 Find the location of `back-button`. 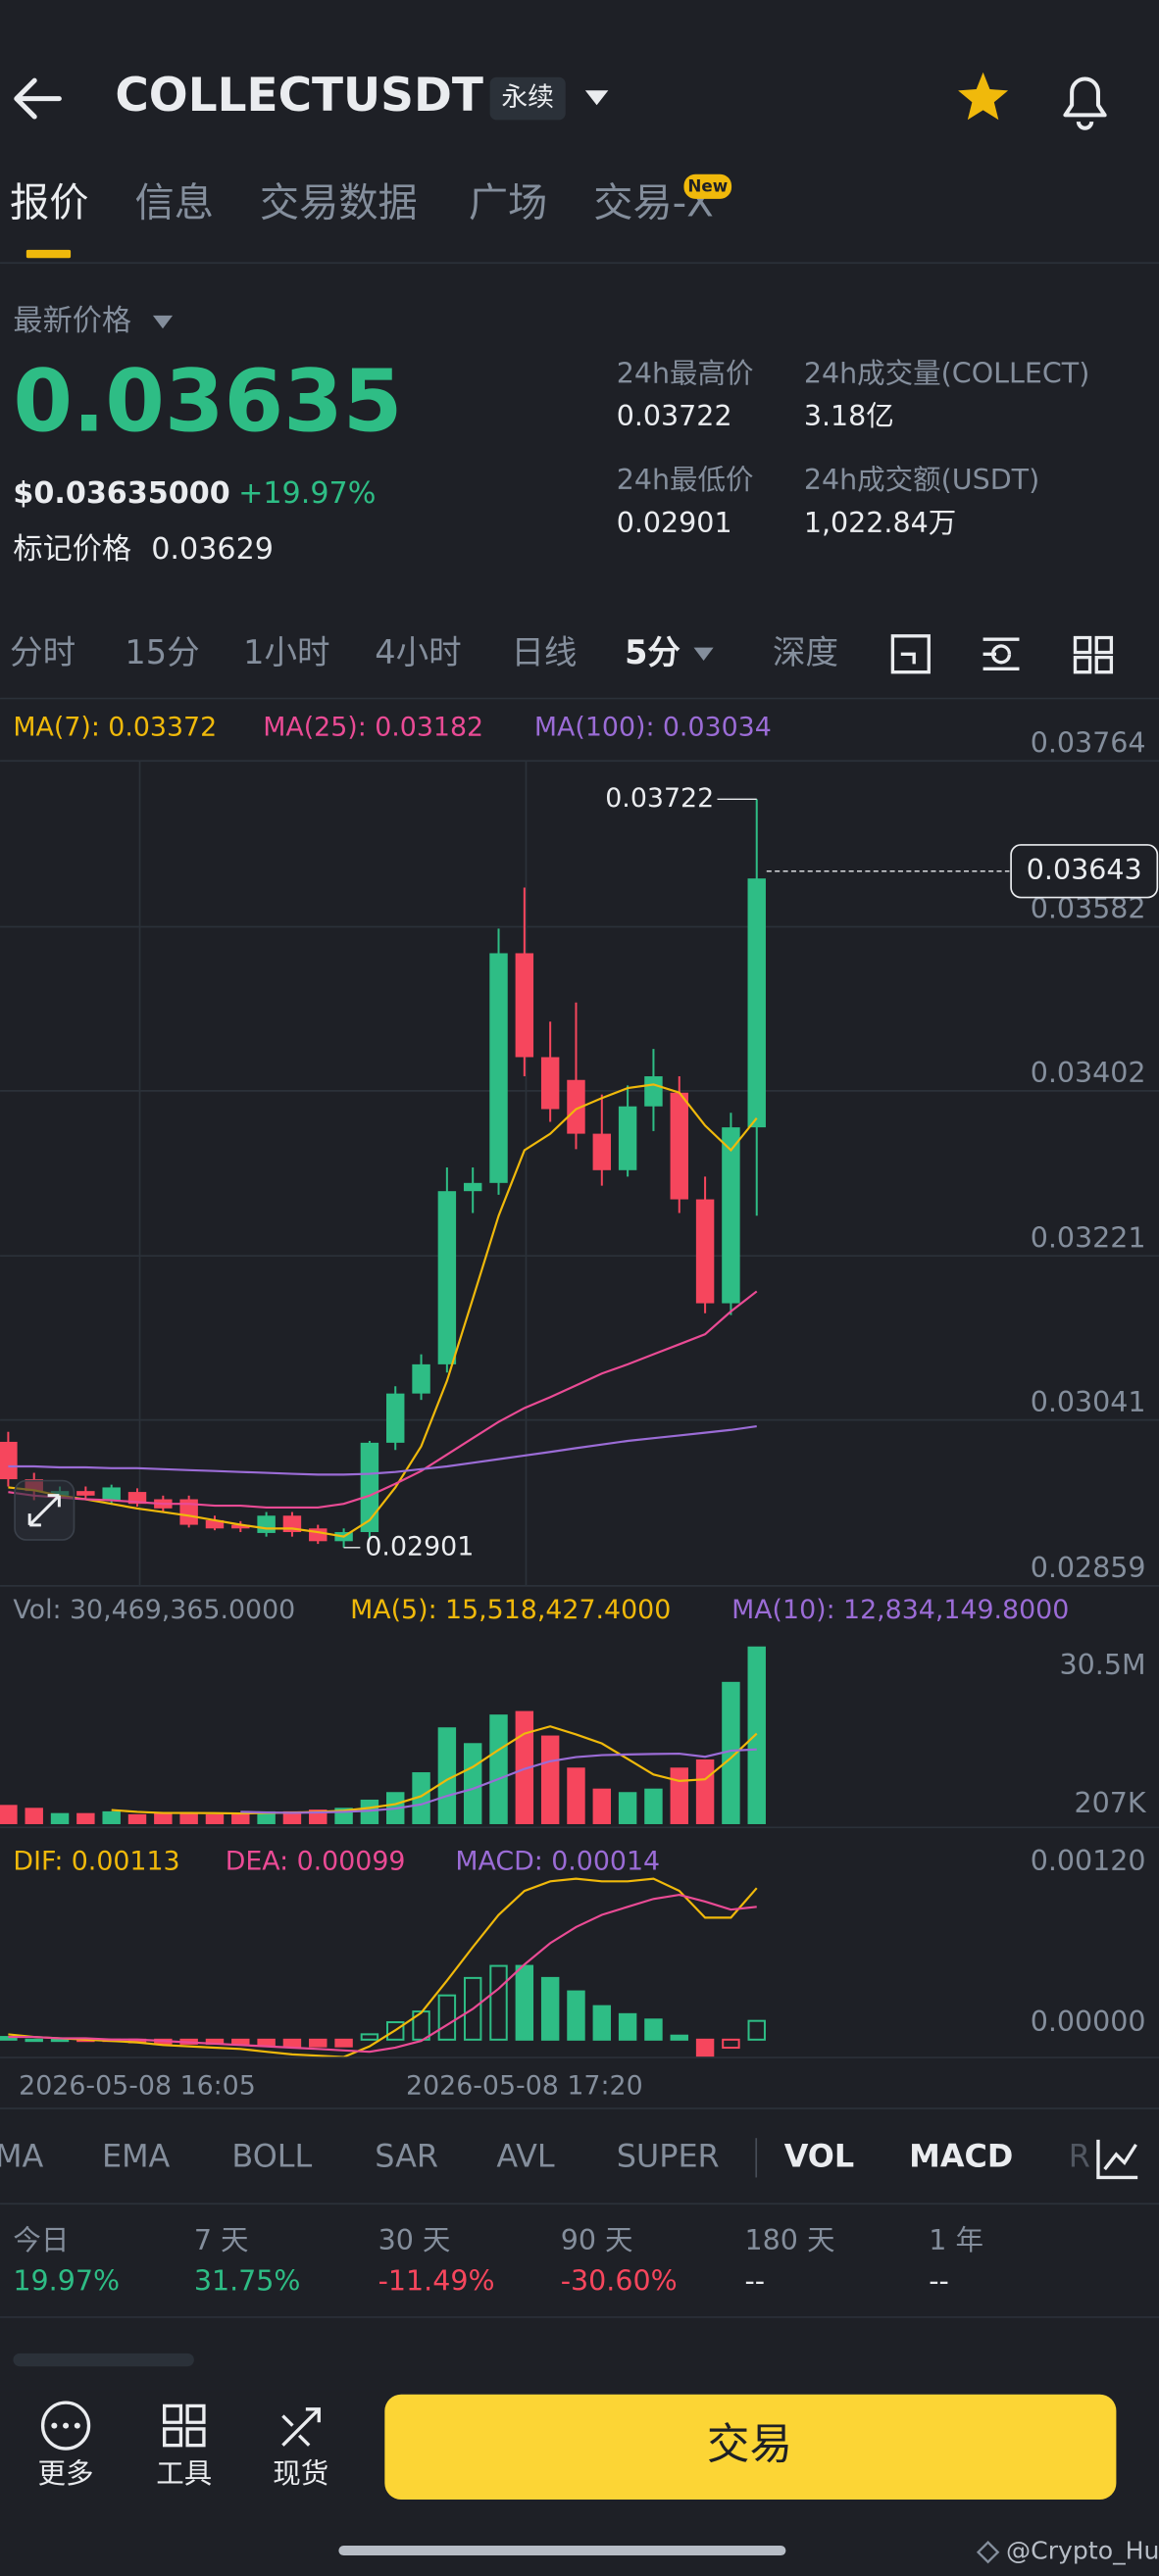

back-button is located at coordinates (38, 98).